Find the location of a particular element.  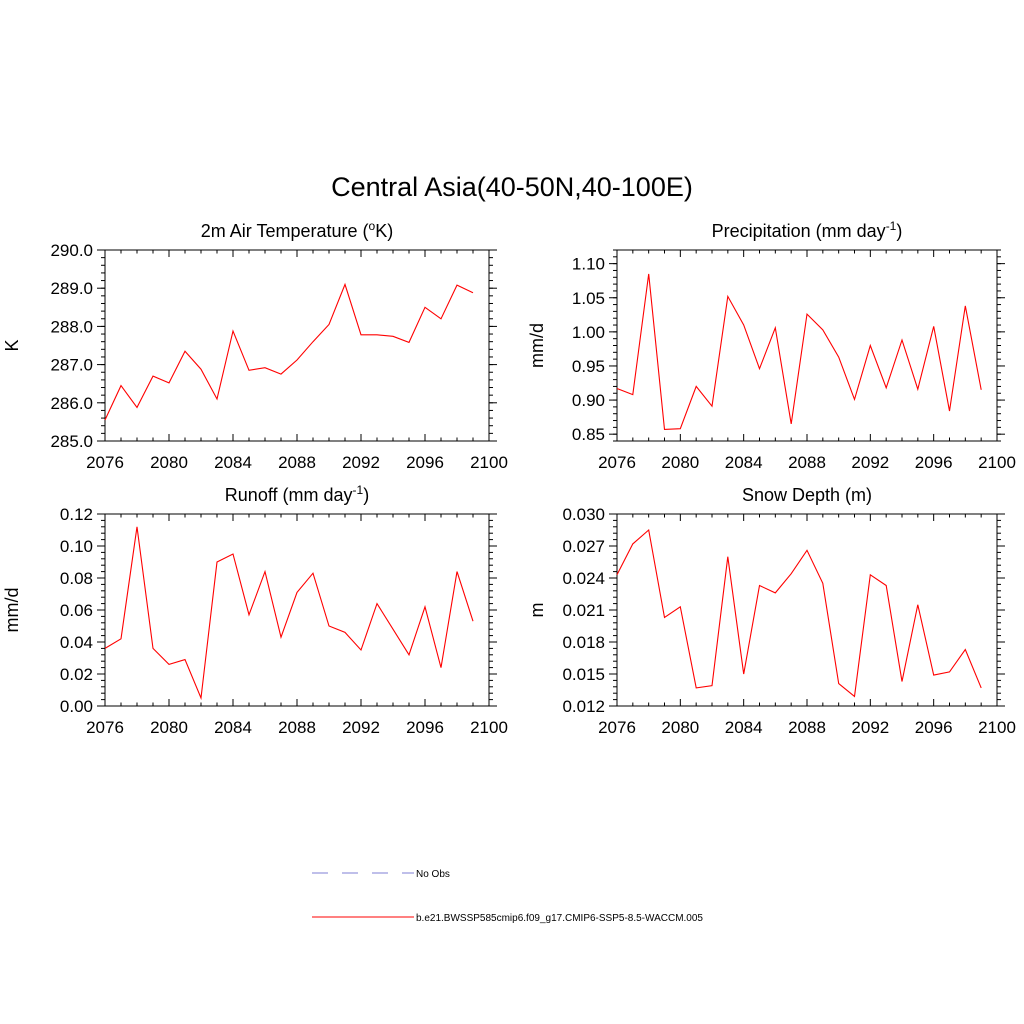

y-axis-label: K is located at coordinates (12, 345).